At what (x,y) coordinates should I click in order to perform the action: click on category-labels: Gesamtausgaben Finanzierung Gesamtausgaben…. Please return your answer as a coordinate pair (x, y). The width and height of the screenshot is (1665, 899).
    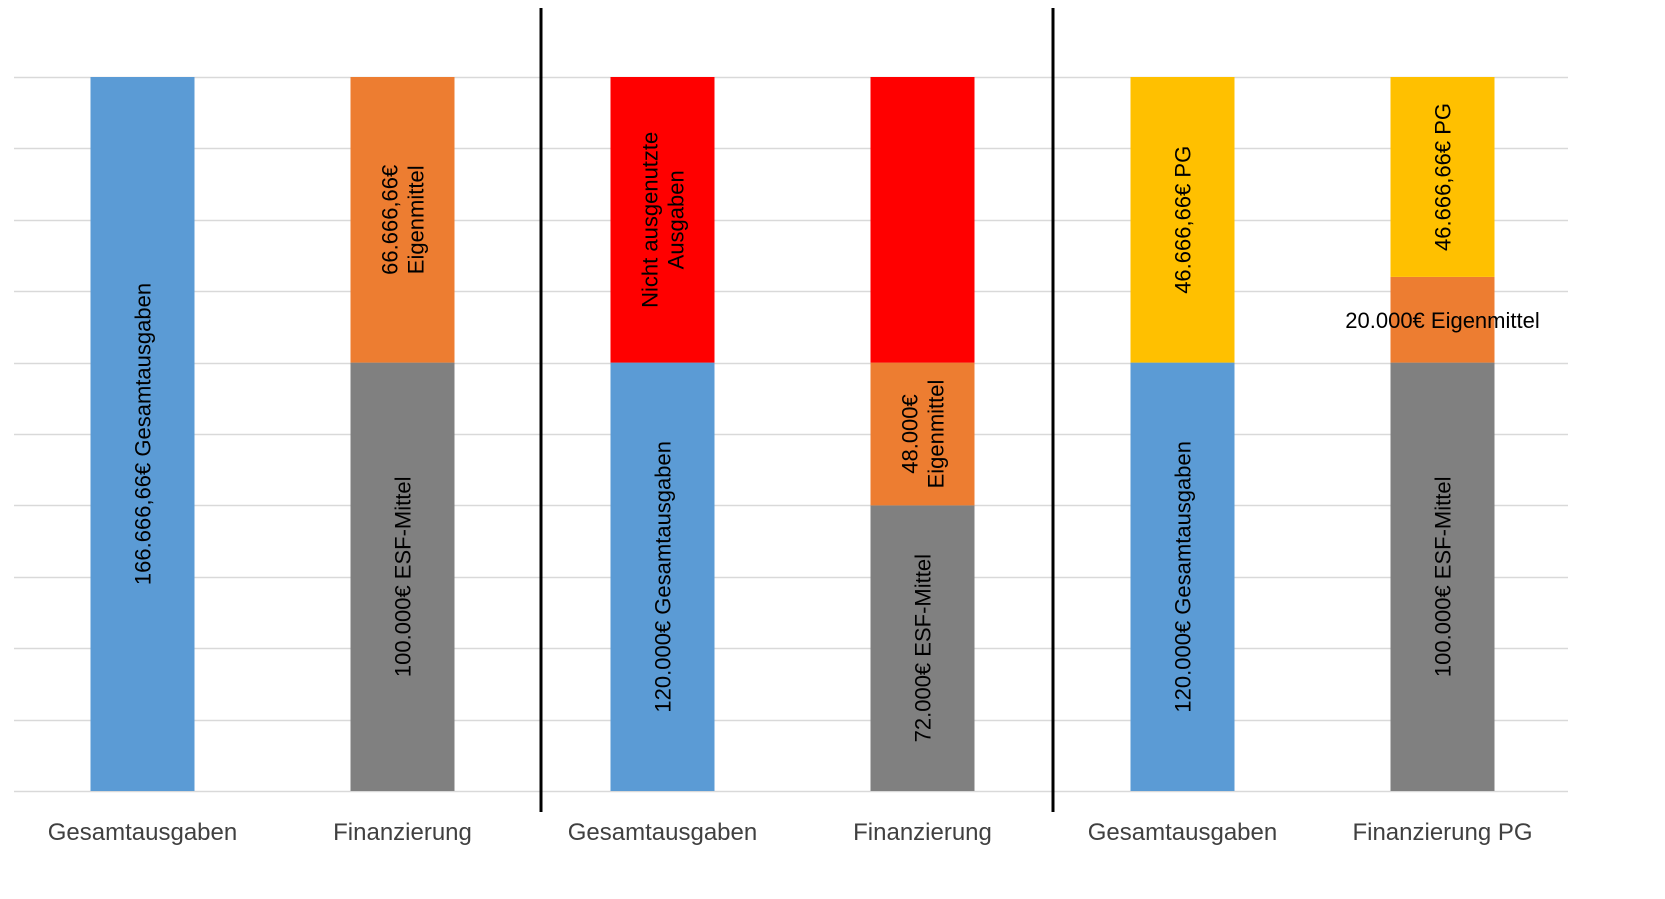
    Looking at the image, I should click on (790, 832).